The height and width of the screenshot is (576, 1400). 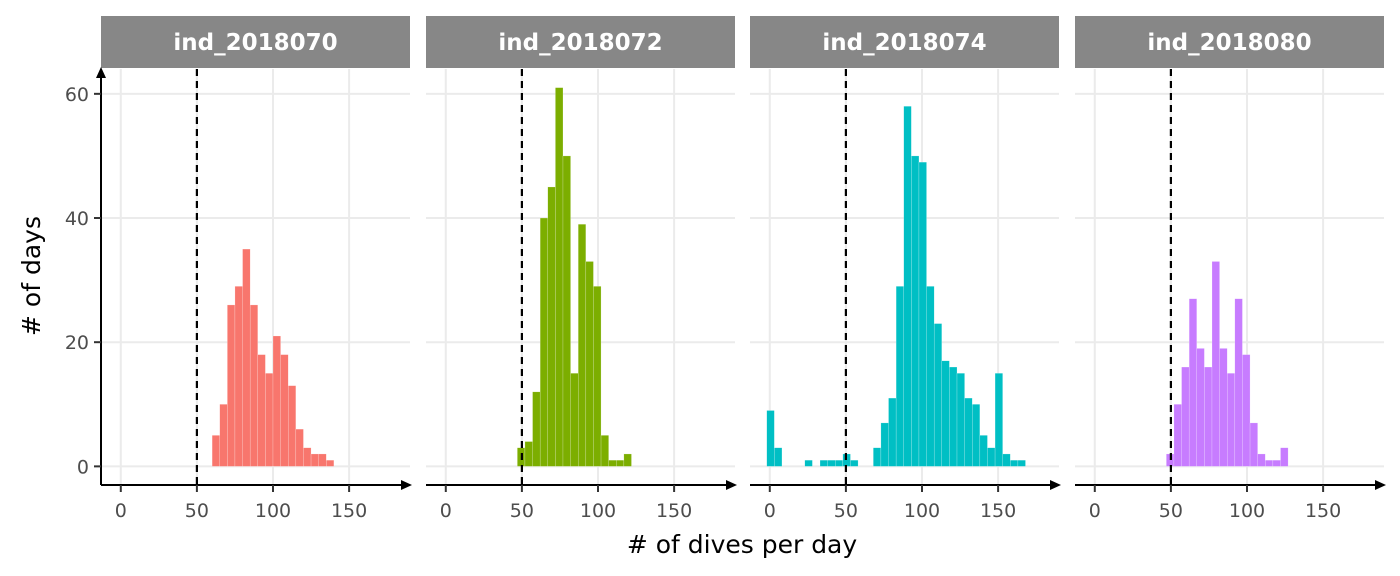 I want to click on facet-strip-label: ind_2018070, so click(x=255, y=43).